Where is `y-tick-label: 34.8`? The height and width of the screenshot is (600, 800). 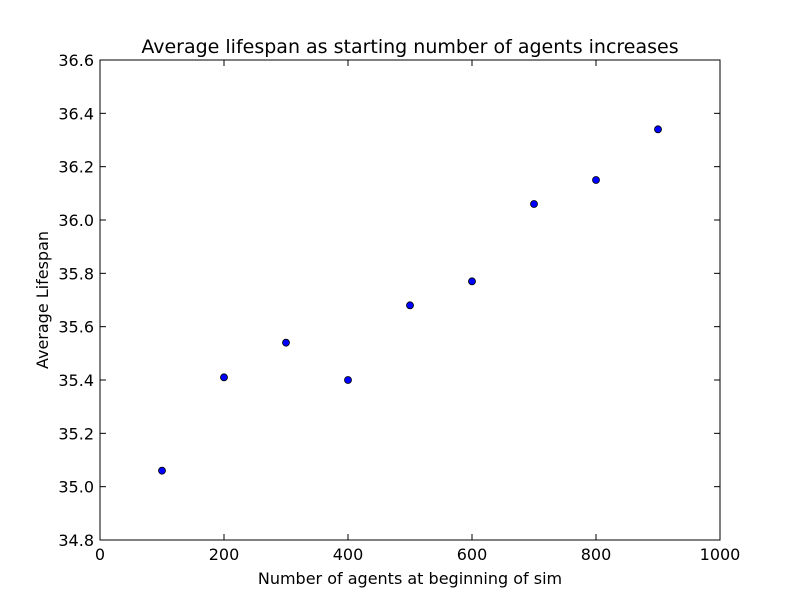
y-tick-label: 34.8 is located at coordinates (76, 540).